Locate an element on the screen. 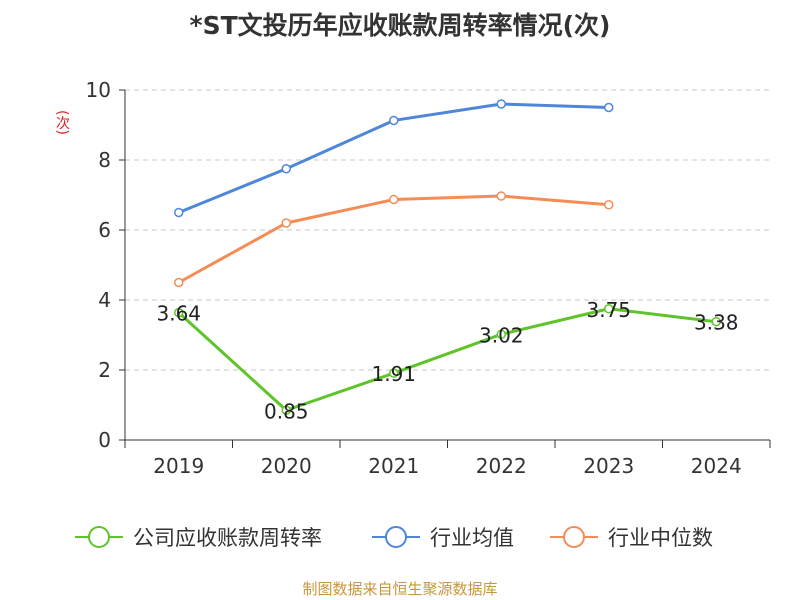 The height and width of the screenshot is (600, 800). legend-label-0: 公司应收账款周转率 is located at coordinates (227, 538).